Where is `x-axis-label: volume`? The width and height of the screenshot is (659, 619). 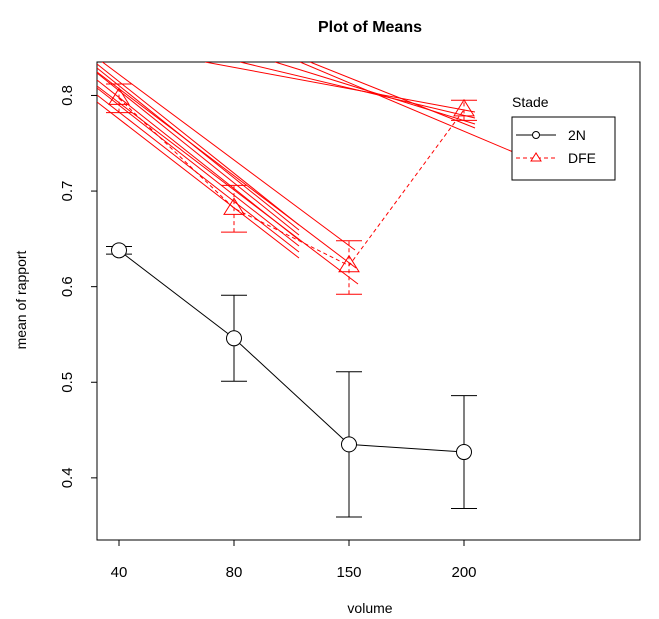
x-axis-label: volume is located at coordinates (369, 608).